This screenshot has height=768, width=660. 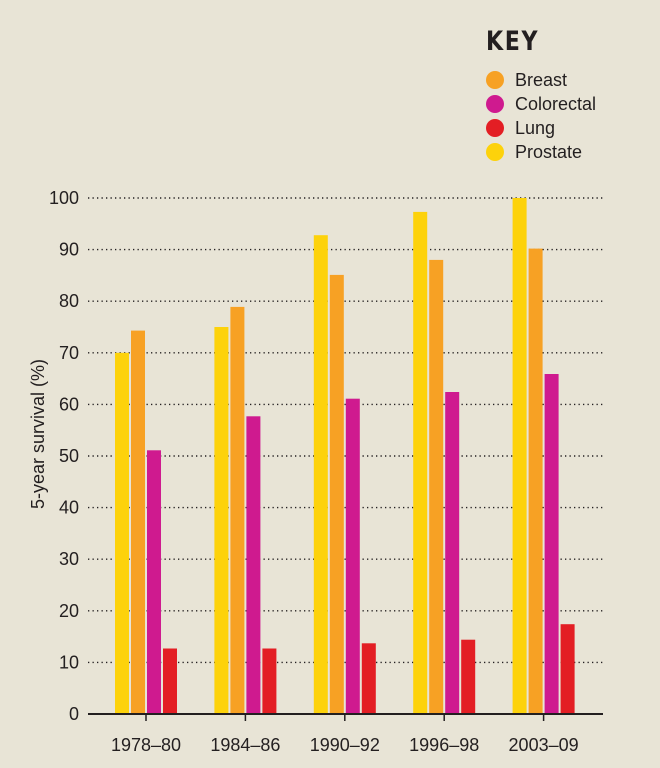 I want to click on x-tick-label: 2003–09, so click(x=544, y=745).